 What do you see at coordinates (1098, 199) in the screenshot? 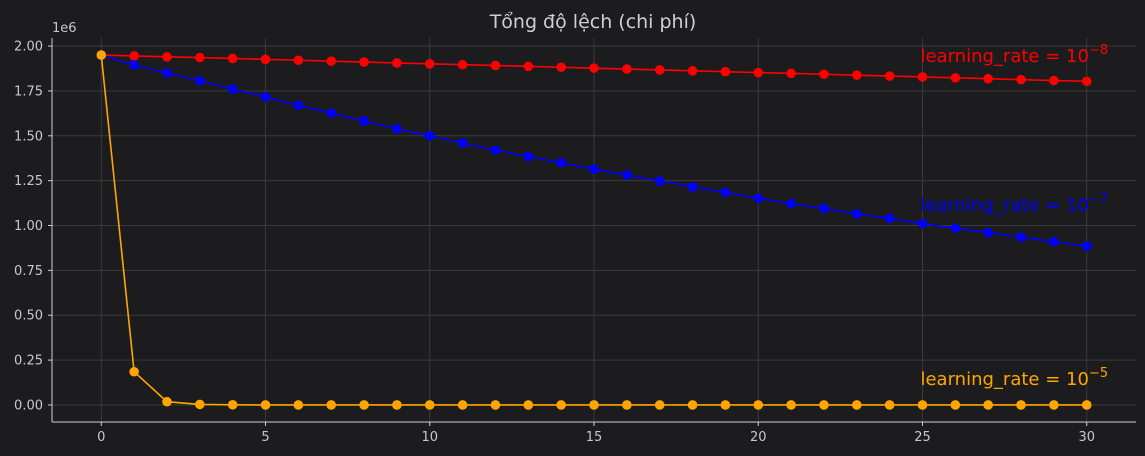
I see `annotation-exponent: −7` at bounding box center [1098, 199].